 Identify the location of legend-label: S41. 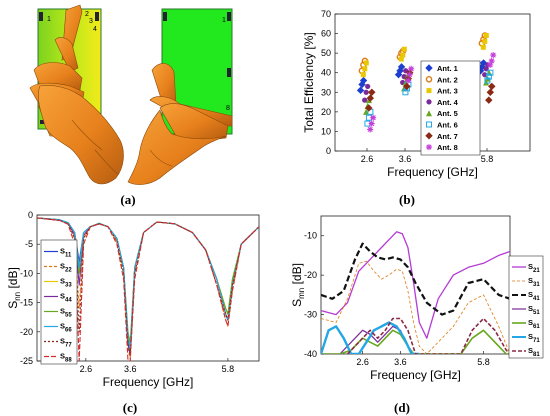
(534, 296).